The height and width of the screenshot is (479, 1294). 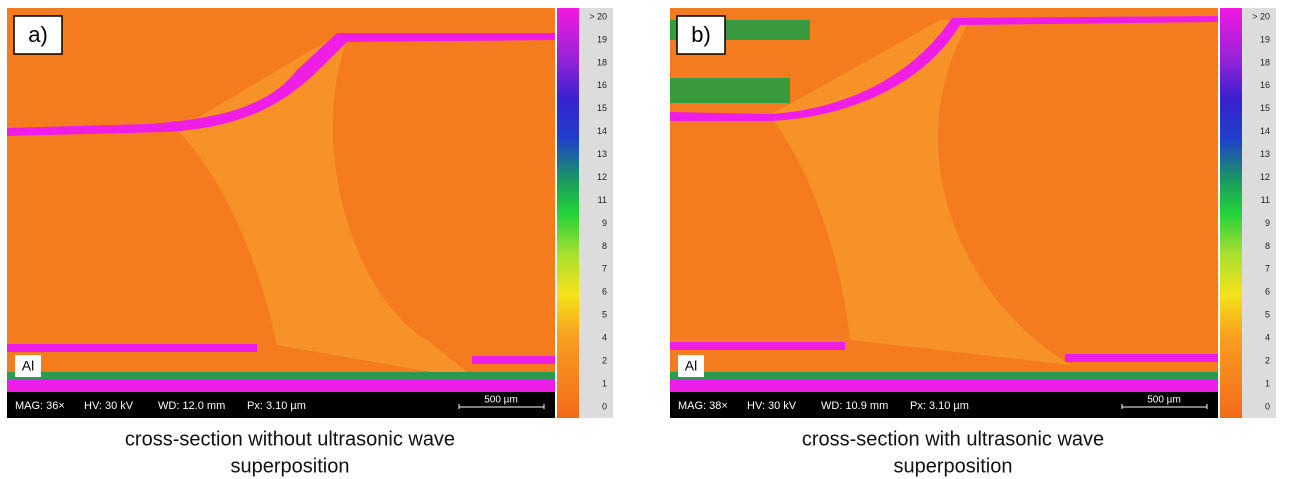 What do you see at coordinates (40, 406) in the screenshot?
I see `info-text: MAG: 36×` at bounding box center [40, 406].